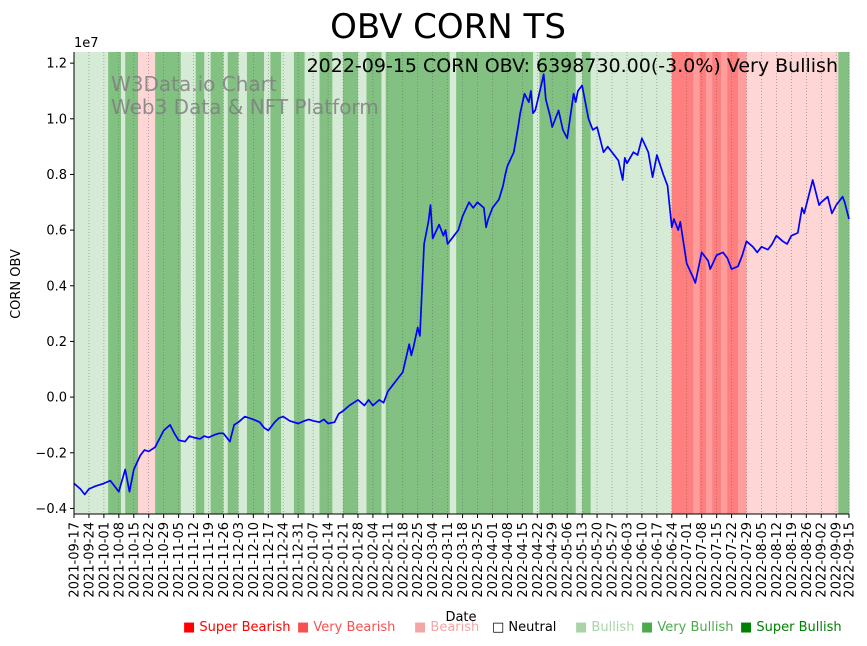 The height and width of the screenshot is (646, 867). What do you see at coordinates (777, 560) in the screenshot?
I see `x-tick-label: 2022-08-12` at bounding box center [777, 560].